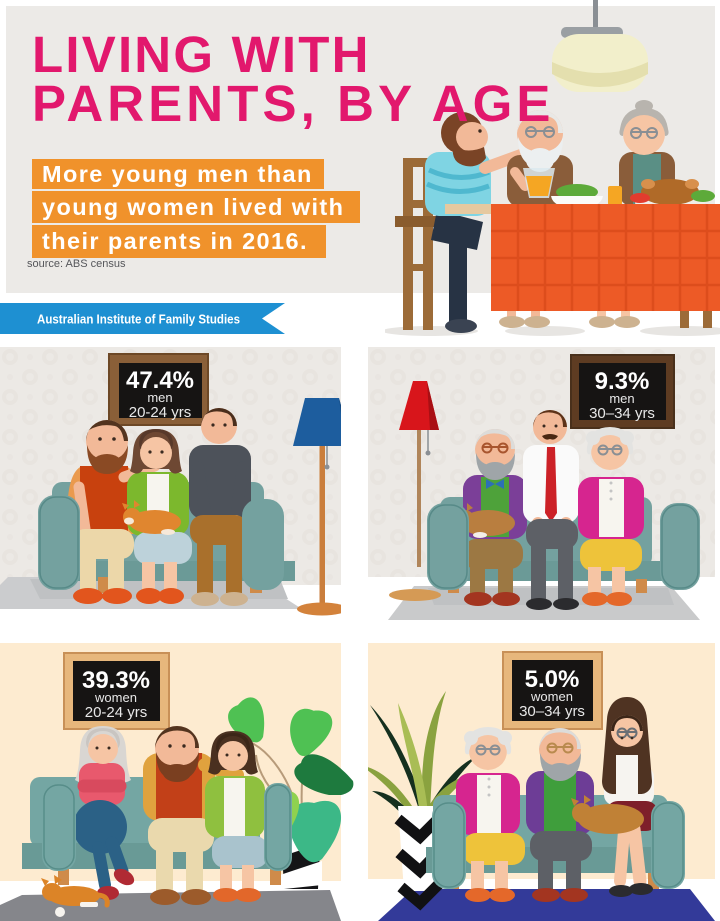  Describe the element at coordinates (552, 679) in the screenshot. I see `svg-text: 5.0%` at that location.